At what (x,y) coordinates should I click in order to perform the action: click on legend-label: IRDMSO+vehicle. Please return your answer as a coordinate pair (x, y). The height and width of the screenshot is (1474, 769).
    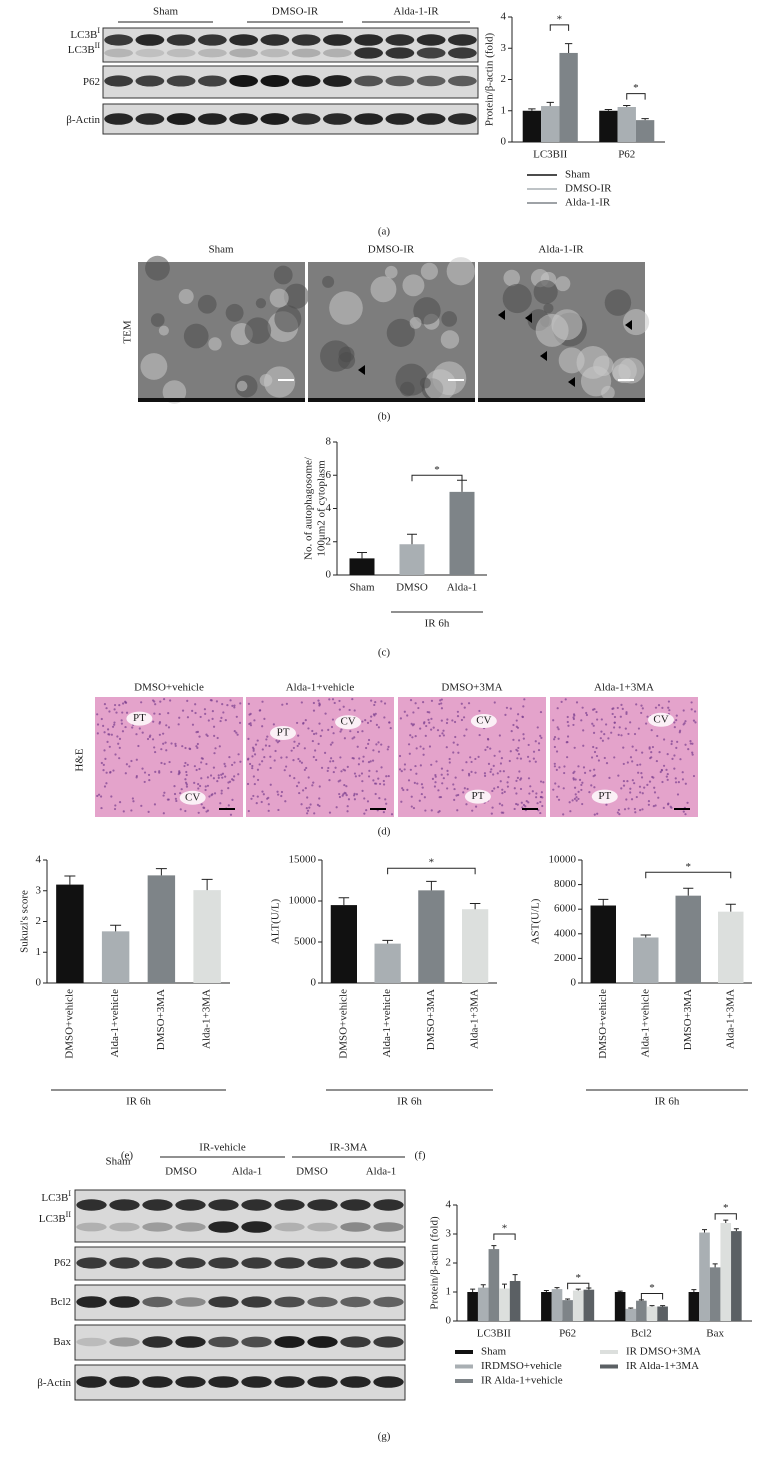
    Looking at the image, I should click on (521, 1366).